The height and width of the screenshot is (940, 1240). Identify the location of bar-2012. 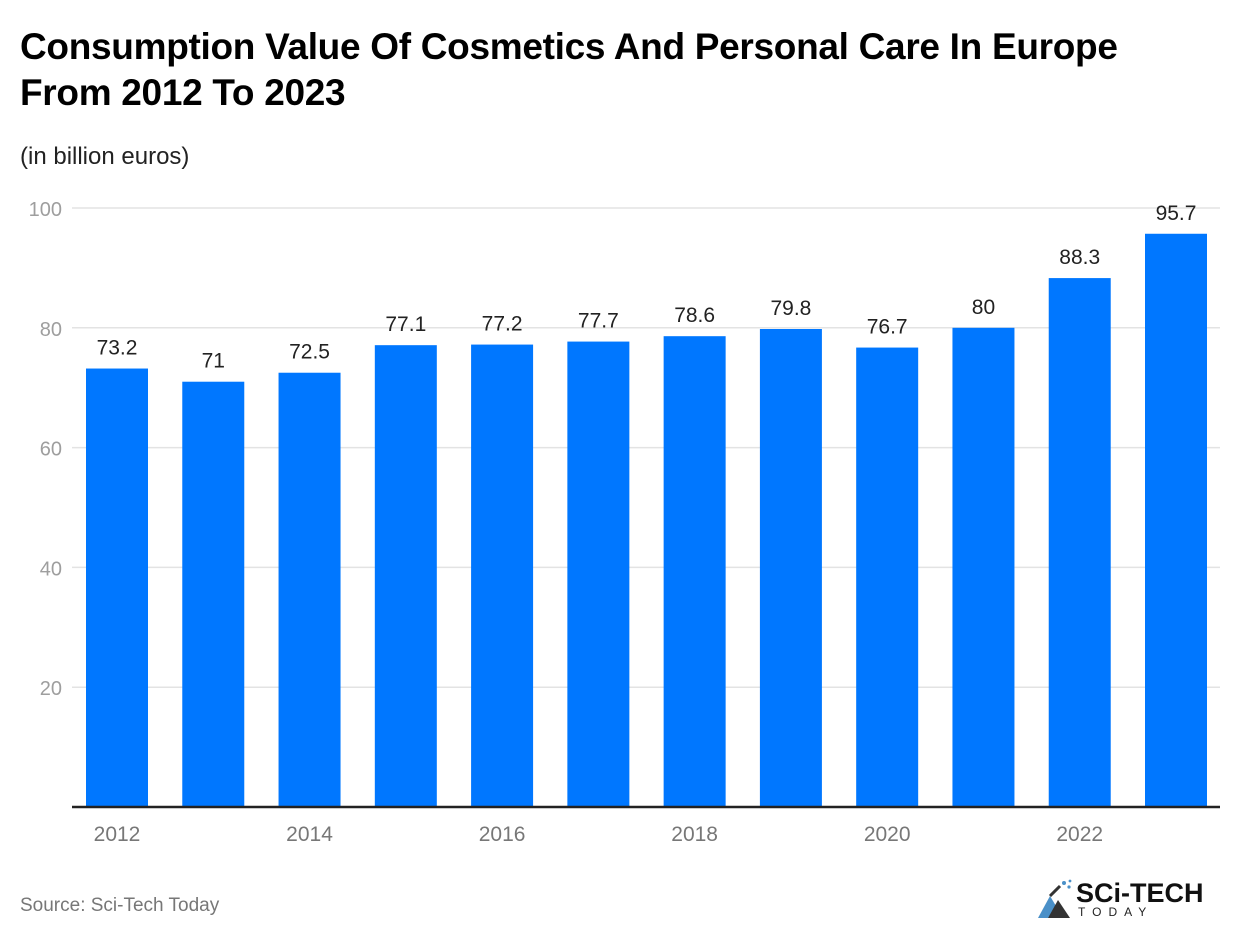
(117, 587).